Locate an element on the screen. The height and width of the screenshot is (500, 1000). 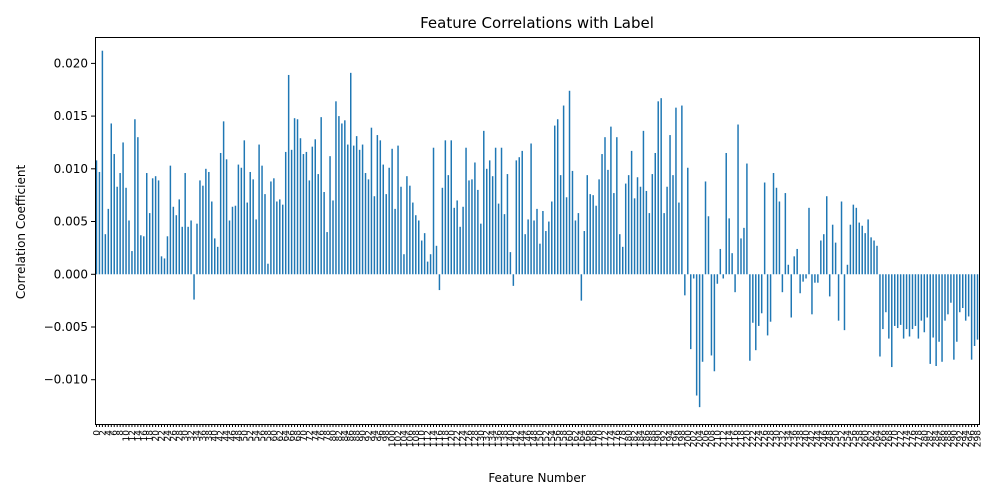
x-tick-label: 238 is located at coordinates (801, 438).